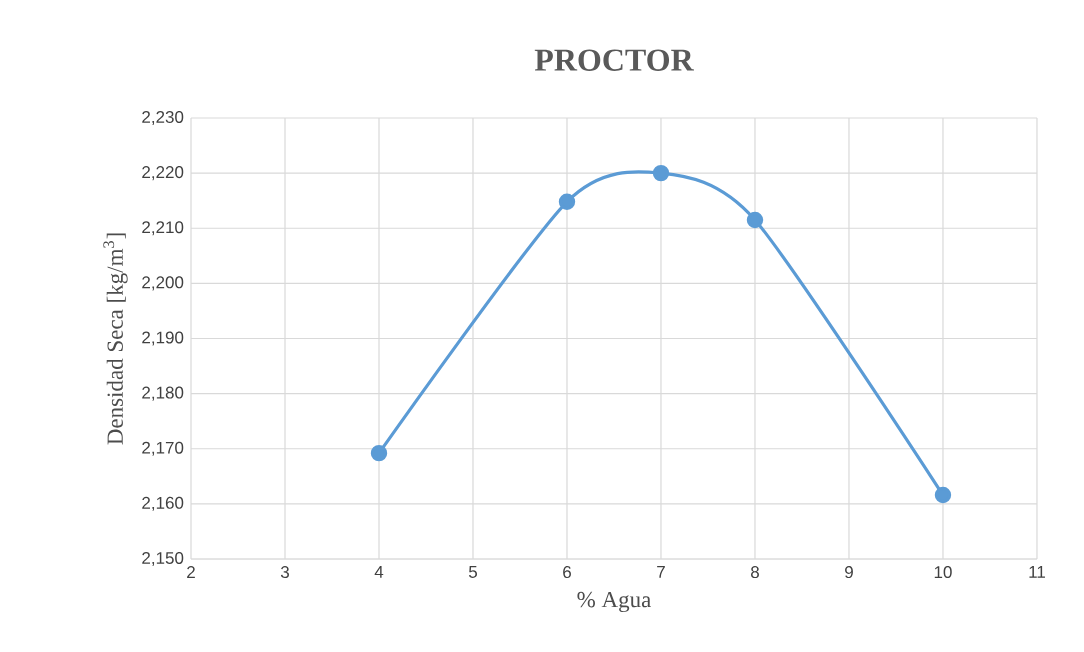 This screenshot has width=1084, height=652. I want to click on y-tick-label: 2,150, so click(163, 558).